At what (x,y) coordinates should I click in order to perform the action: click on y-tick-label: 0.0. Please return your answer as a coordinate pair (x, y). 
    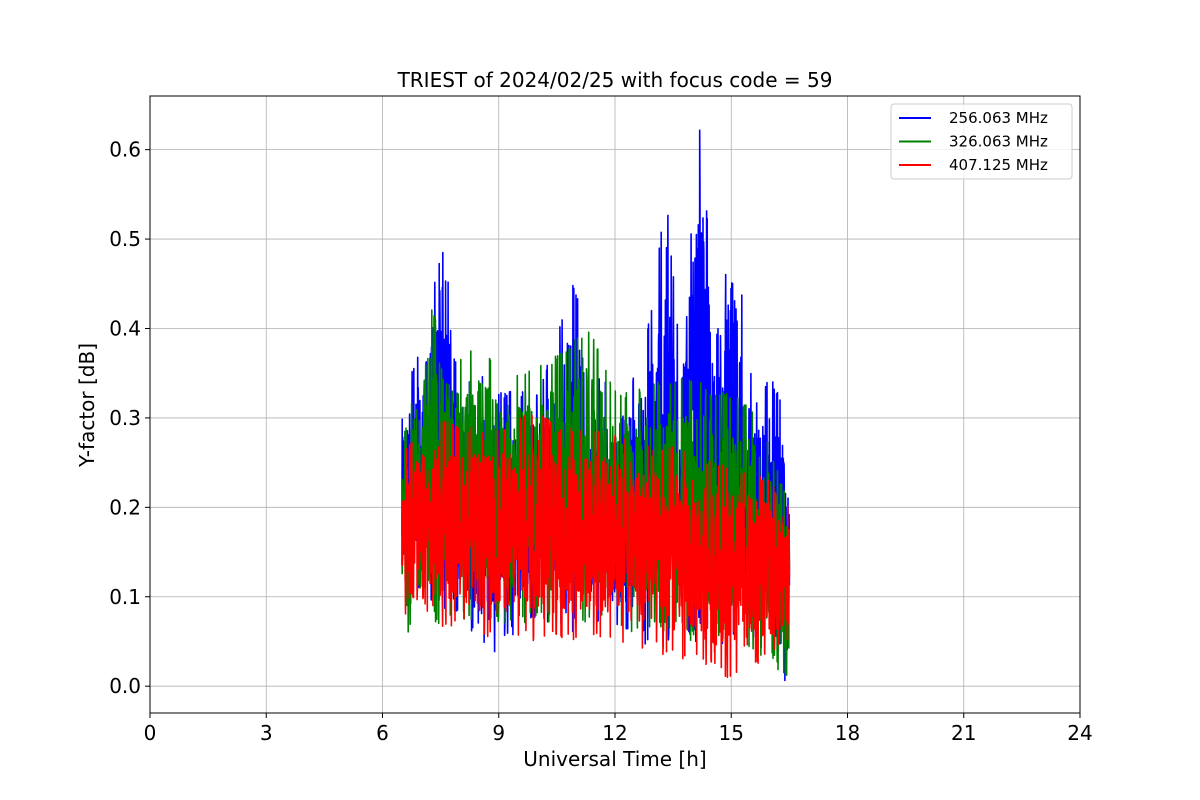
    Looking at the image, I should click on (125, 686).